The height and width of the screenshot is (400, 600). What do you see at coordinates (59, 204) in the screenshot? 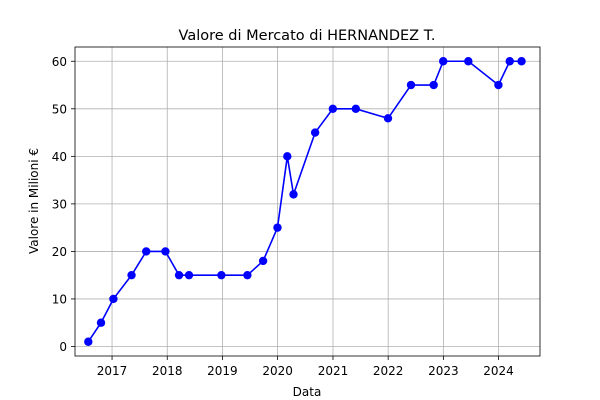
I see `y-tick-label: 30` at bounding box center [59, 204].